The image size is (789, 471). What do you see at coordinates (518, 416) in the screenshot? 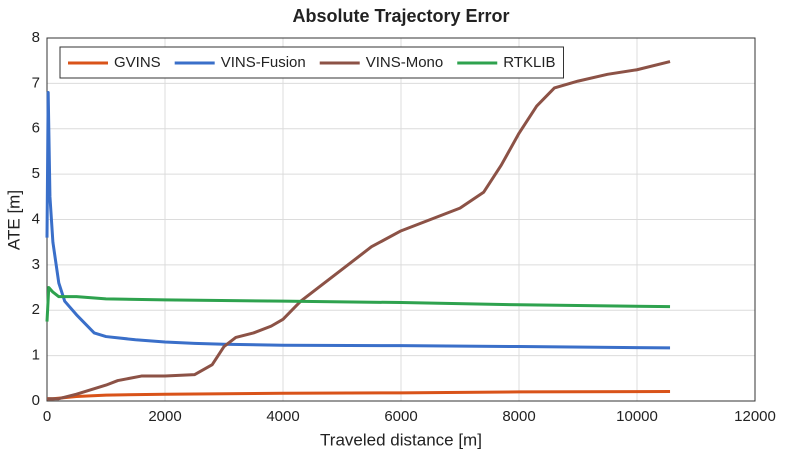
I see `x-tick-label: 8000` at bounding box center [518, 416].